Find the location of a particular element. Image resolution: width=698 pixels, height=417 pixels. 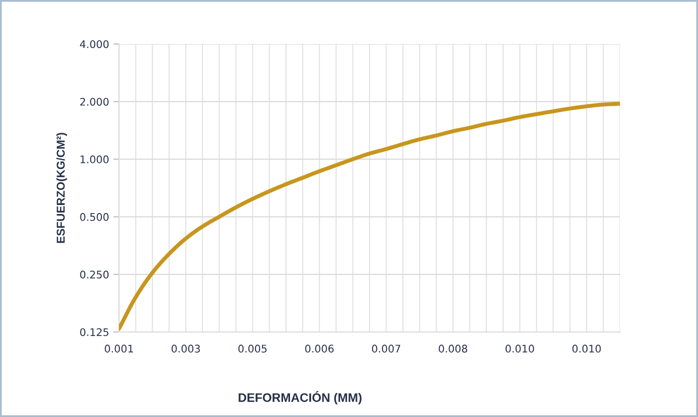

x-tick-label: 0.006 is located at coordinates (319, 348).